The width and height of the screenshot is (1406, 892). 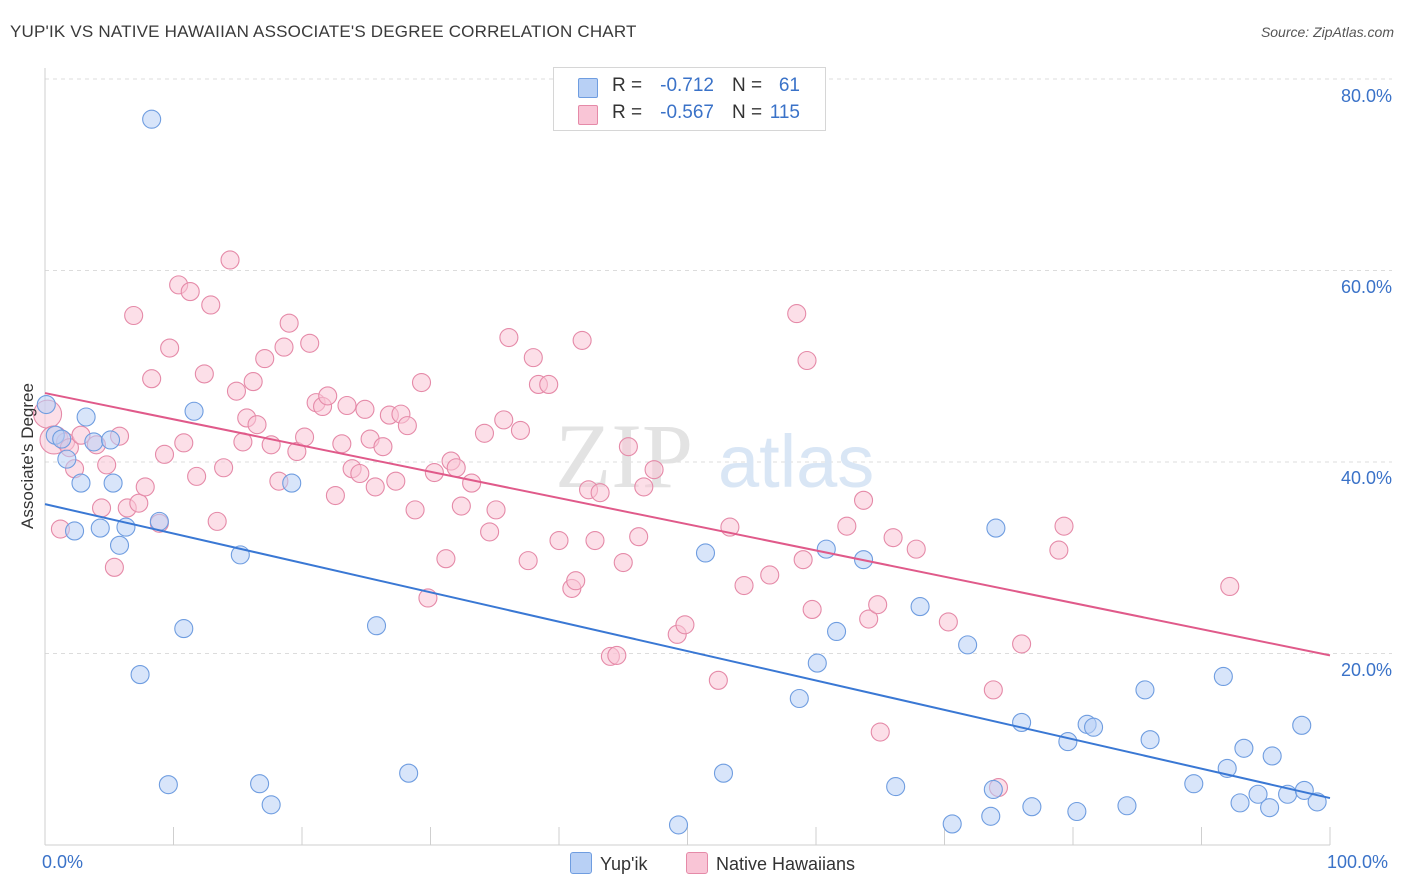 What do you see at coordinates (747, 85) in the screenshot?
I see `n-label: N =` at bounding box center [747, 85].